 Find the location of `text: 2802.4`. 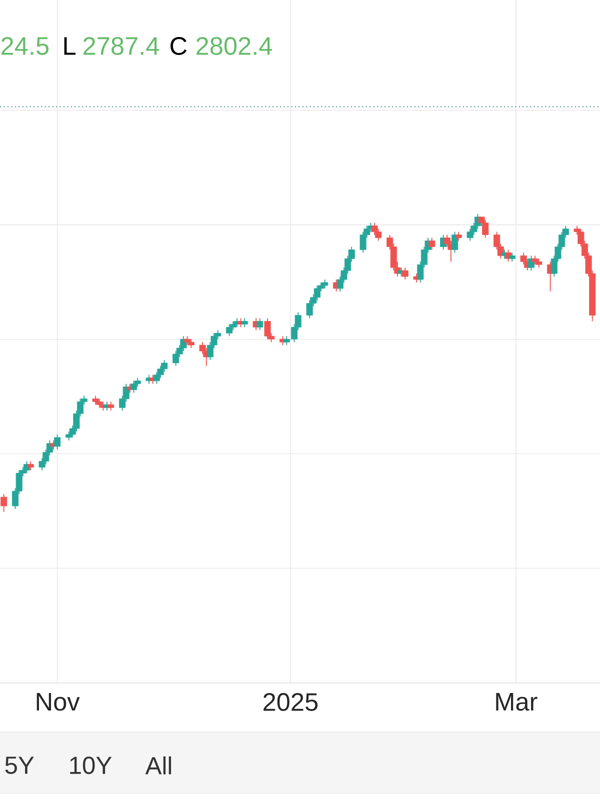

text: 2802.4 is located at coordinates (234, 46).